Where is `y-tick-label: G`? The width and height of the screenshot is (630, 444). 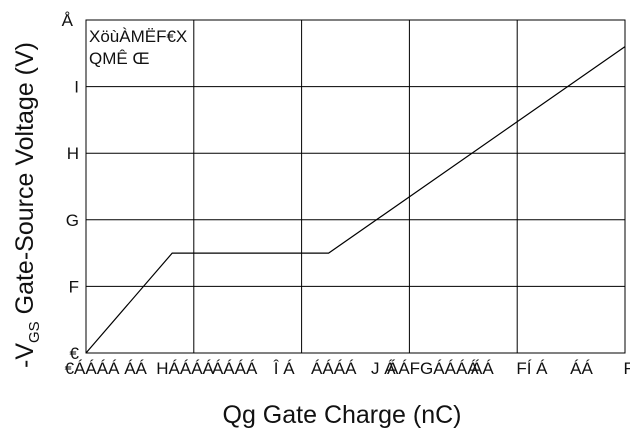 y-tick-label: G is located at coordinates (72, 220).